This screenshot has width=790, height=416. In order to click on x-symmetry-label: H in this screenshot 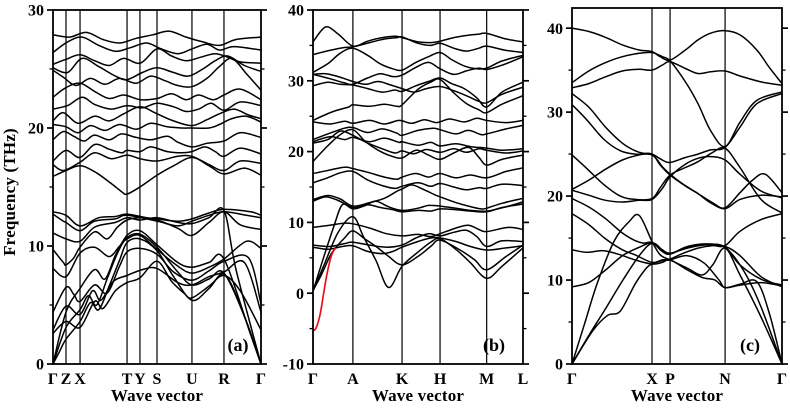, I will do `click(440, 379)`.